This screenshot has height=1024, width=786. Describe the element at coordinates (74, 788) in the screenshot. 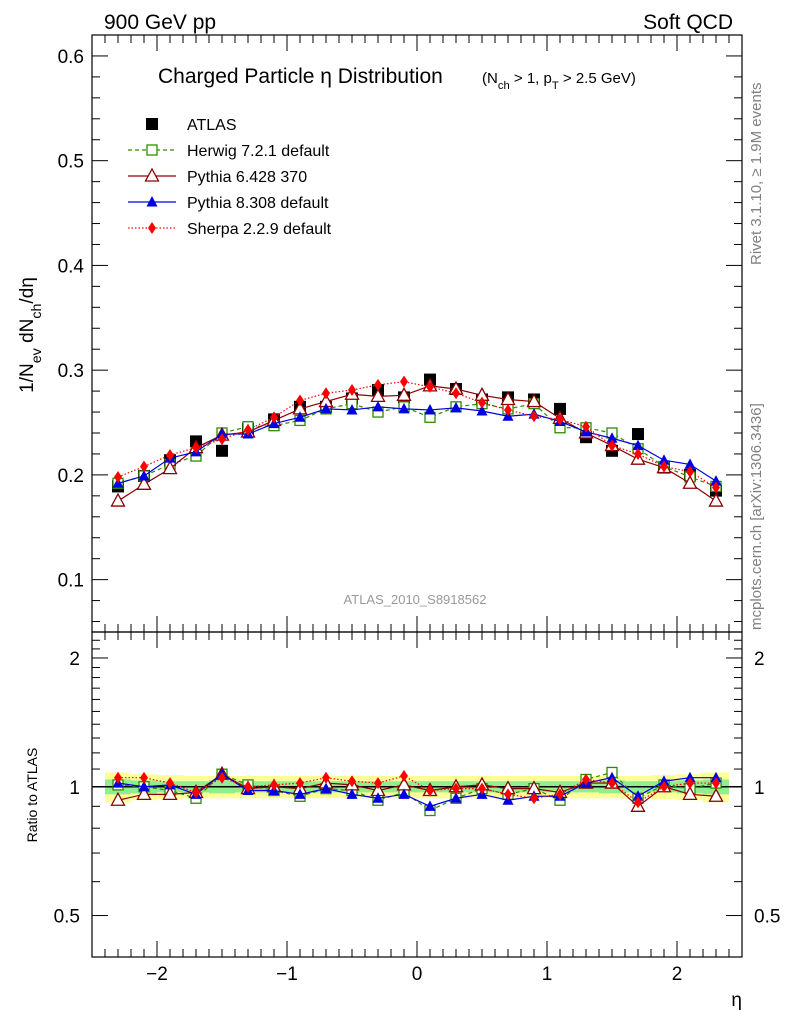

I see `ratio-ytick-label: 1` at that location.